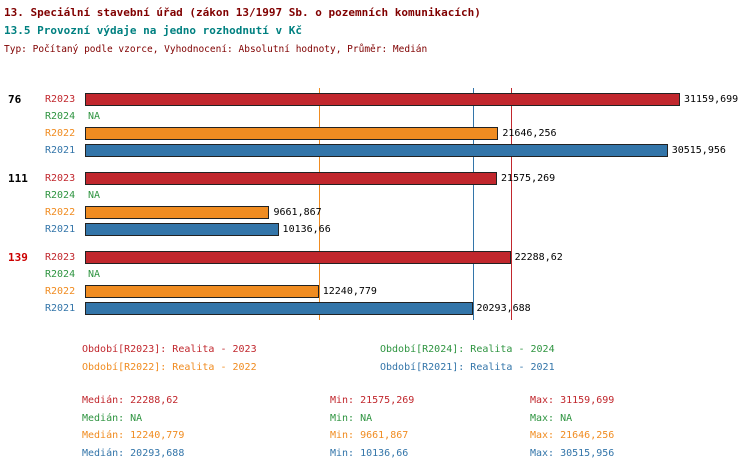 The height and width of the screenshot is (476, 750). I want to click on bar-value-label: 10136,66, so click(306, 229).